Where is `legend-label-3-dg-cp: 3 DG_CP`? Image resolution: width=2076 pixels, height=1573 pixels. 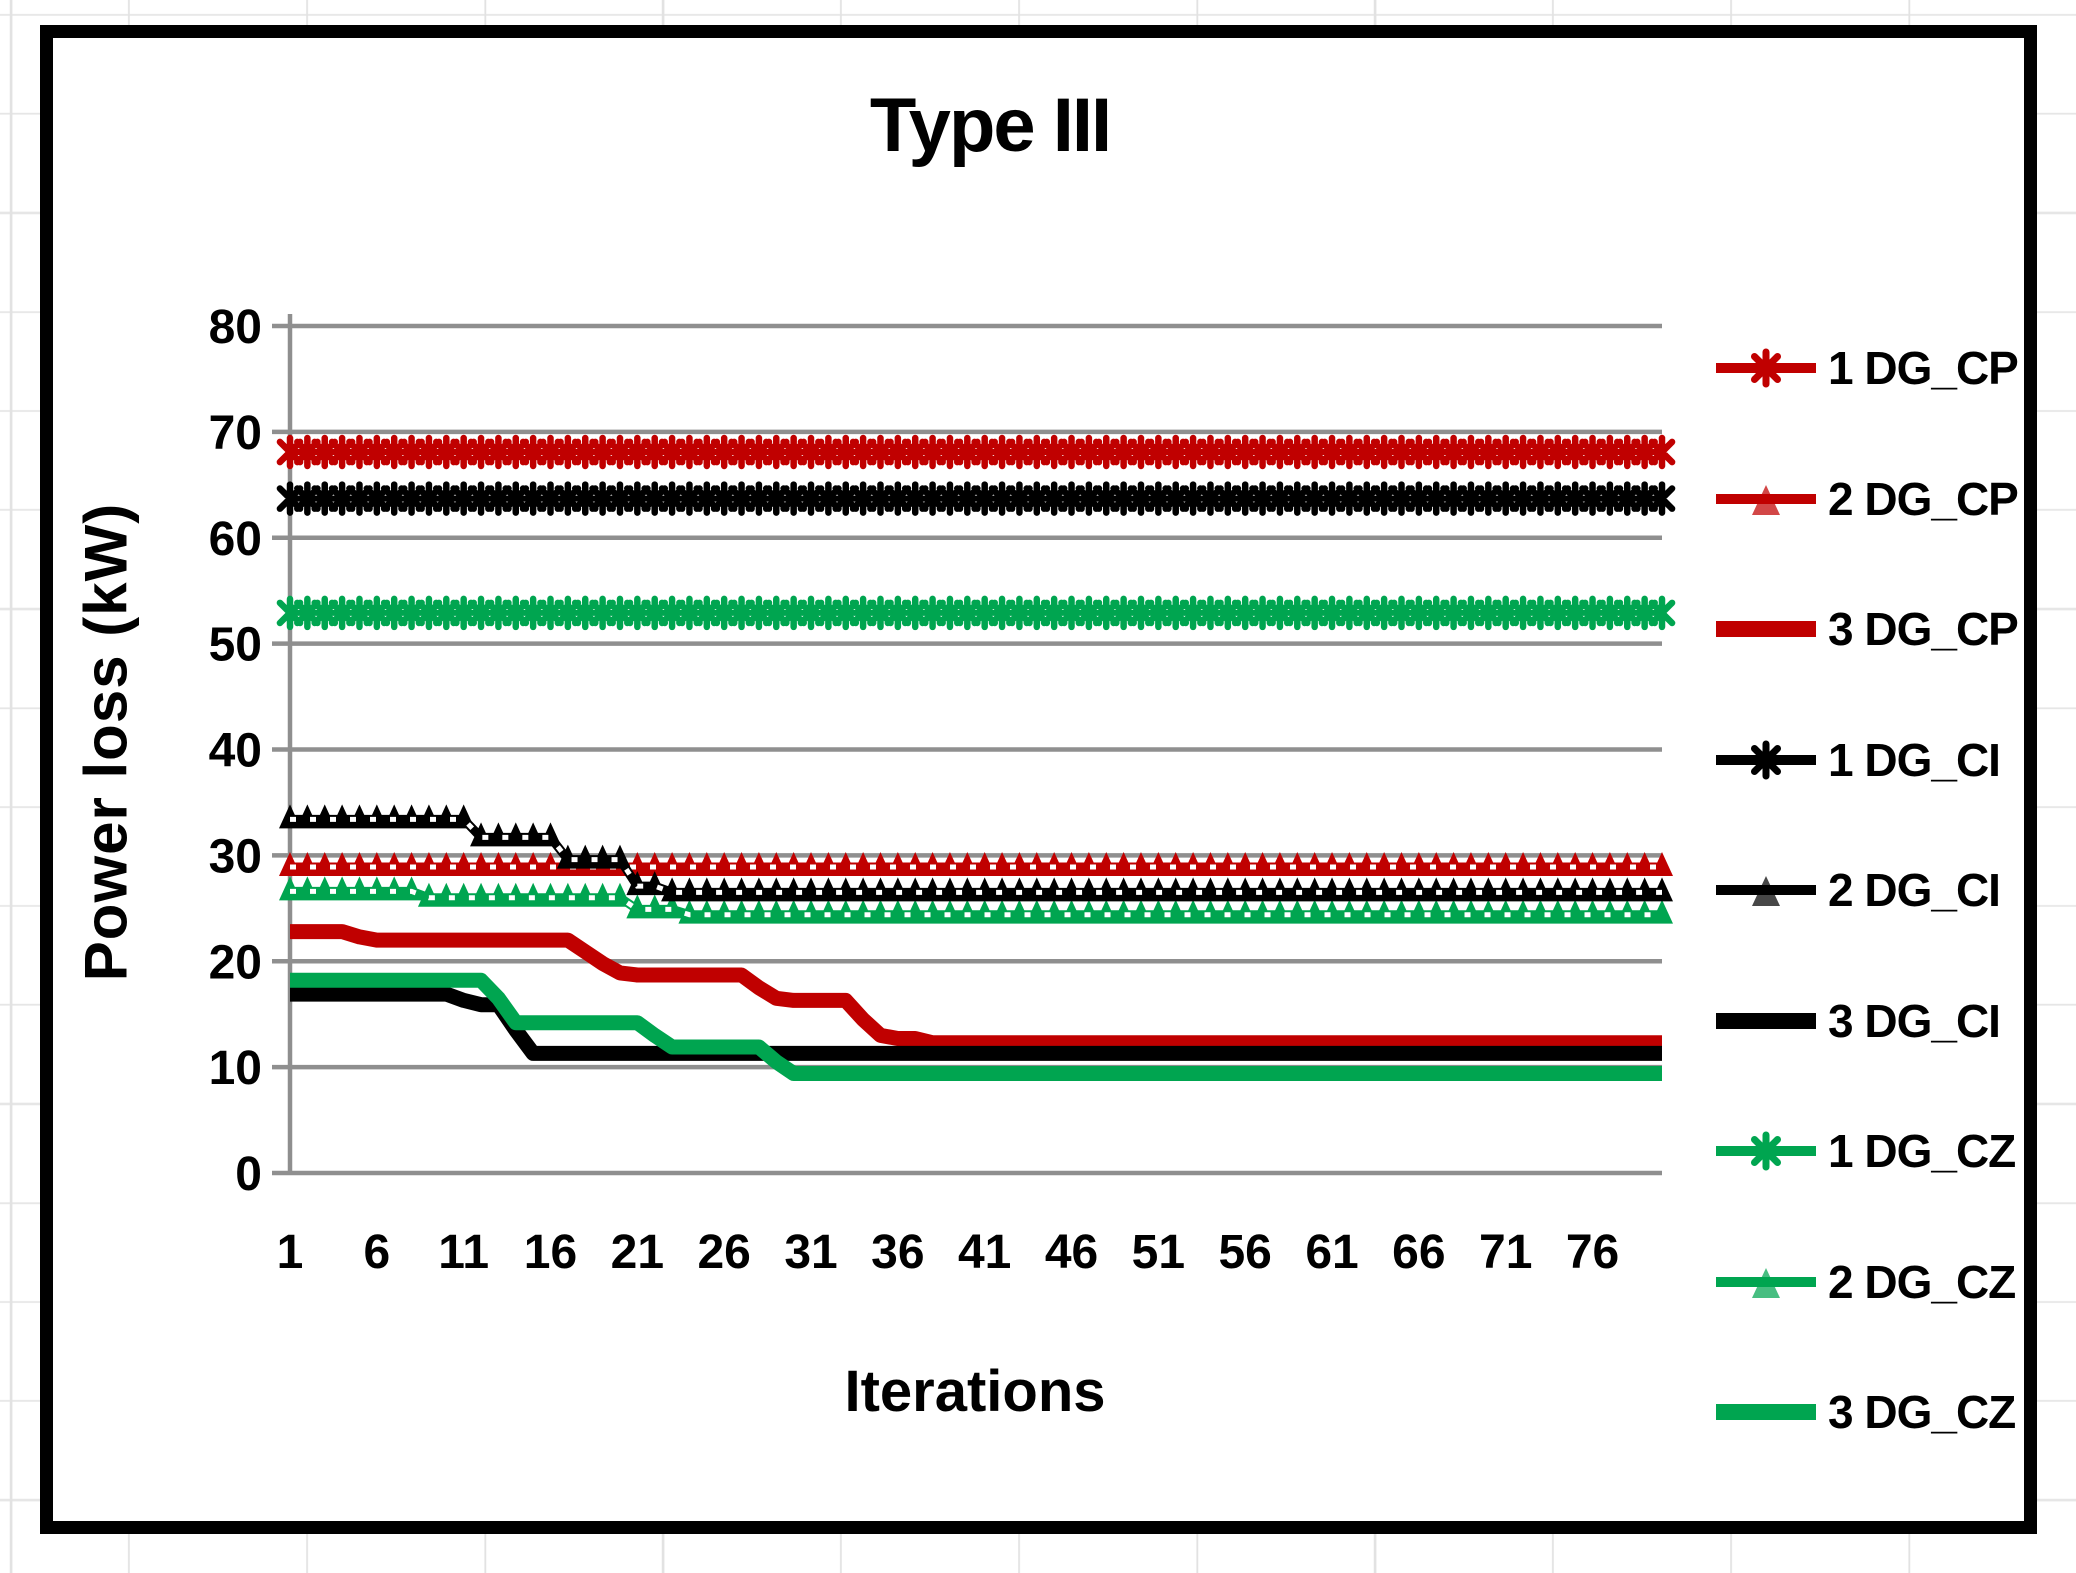
legend-label-3-dg-cp: 3 DG_CP is located at coordinates (1923, 629).